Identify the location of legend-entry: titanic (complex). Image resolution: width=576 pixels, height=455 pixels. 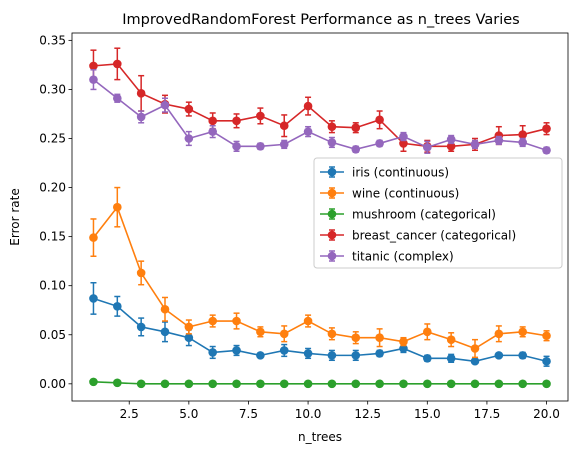
(387, 257).